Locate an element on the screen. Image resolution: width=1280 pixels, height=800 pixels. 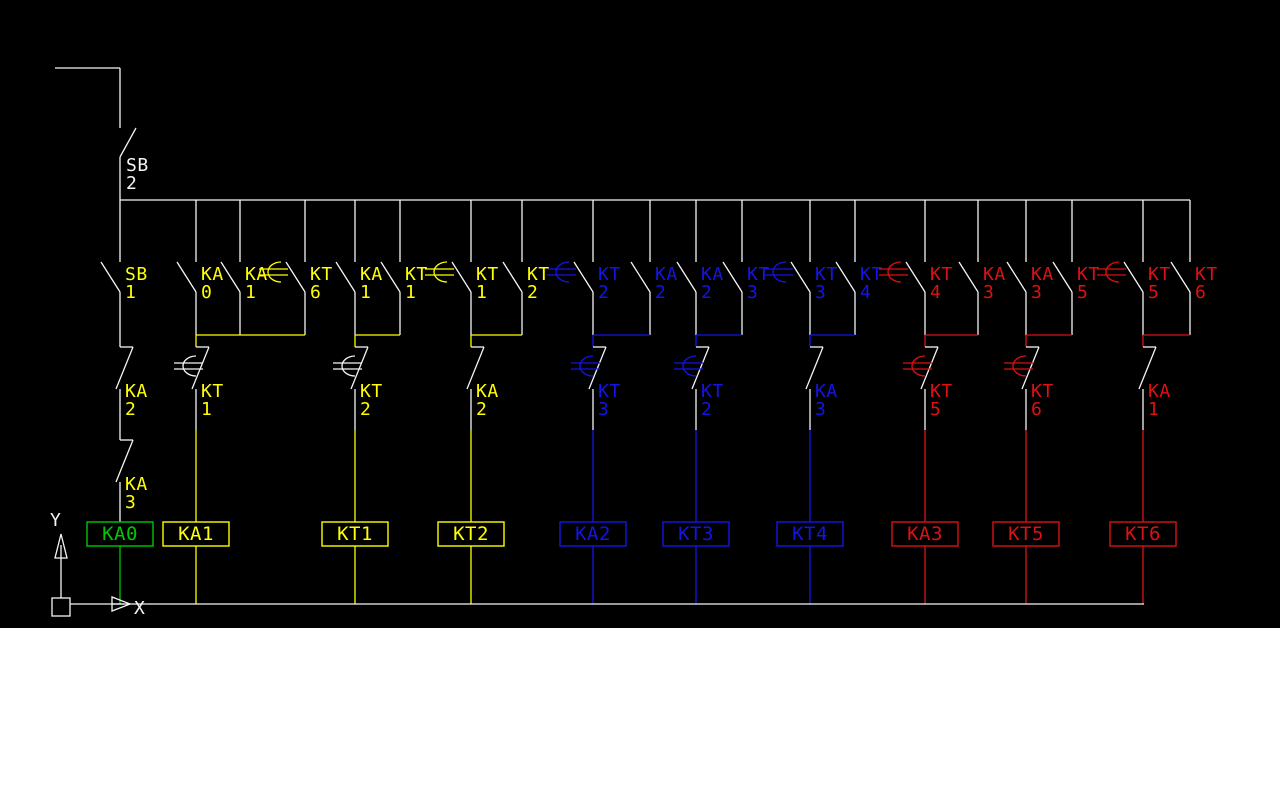
coil-label: KA1 is located at coordinates (196, 534).